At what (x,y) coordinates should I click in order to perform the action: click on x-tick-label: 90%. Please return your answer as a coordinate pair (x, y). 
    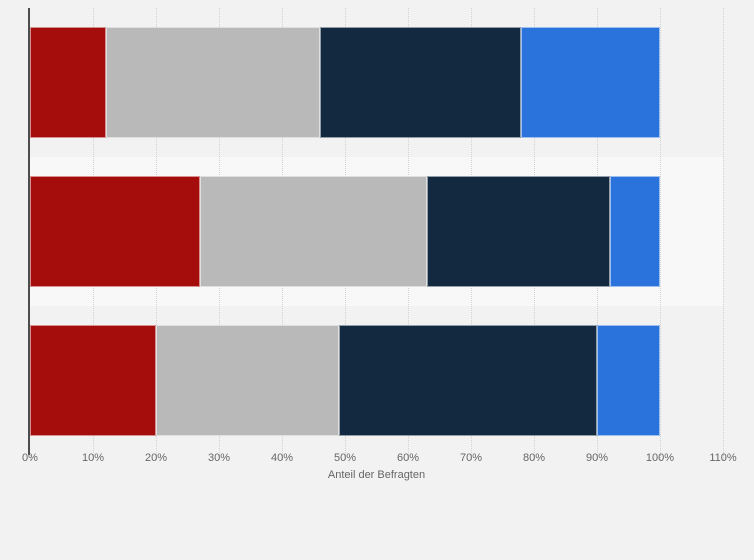
    Looking at the image, I should click on (597, 458).